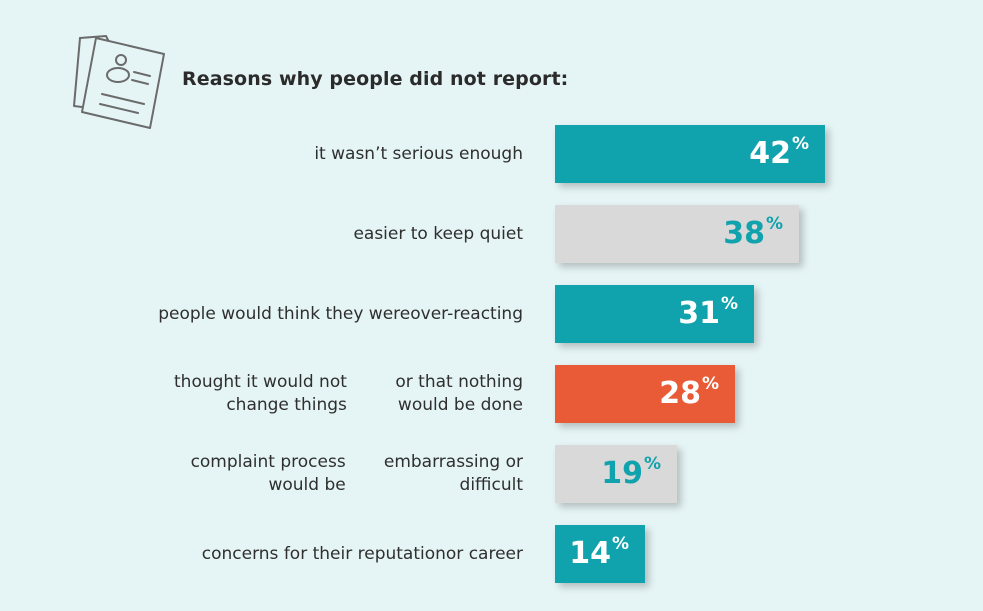 This screenshot has height=611, width=983. What do you see at coordinates (323, 553) in the screenshot?
I see `category-label-line: concerns for their reputation` at bounding box center [323, 553].